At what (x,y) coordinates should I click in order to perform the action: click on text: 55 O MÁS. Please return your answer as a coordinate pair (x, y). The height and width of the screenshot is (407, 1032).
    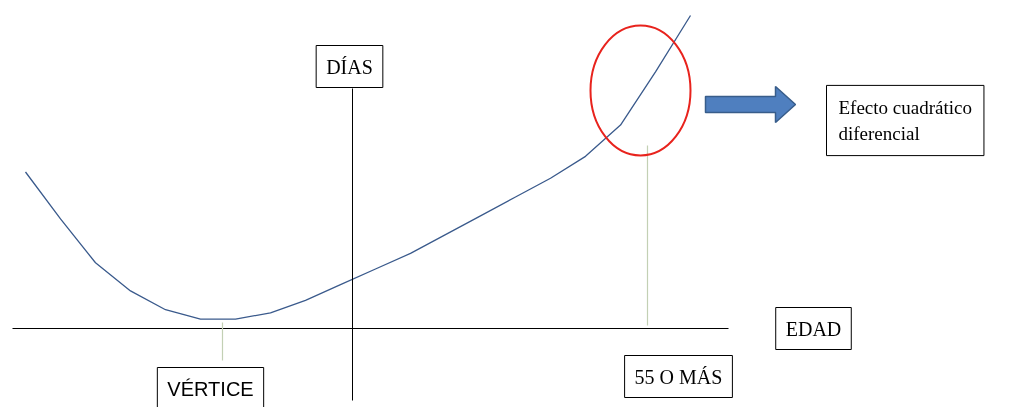
    Looking at the image, I should click on (678, 376).